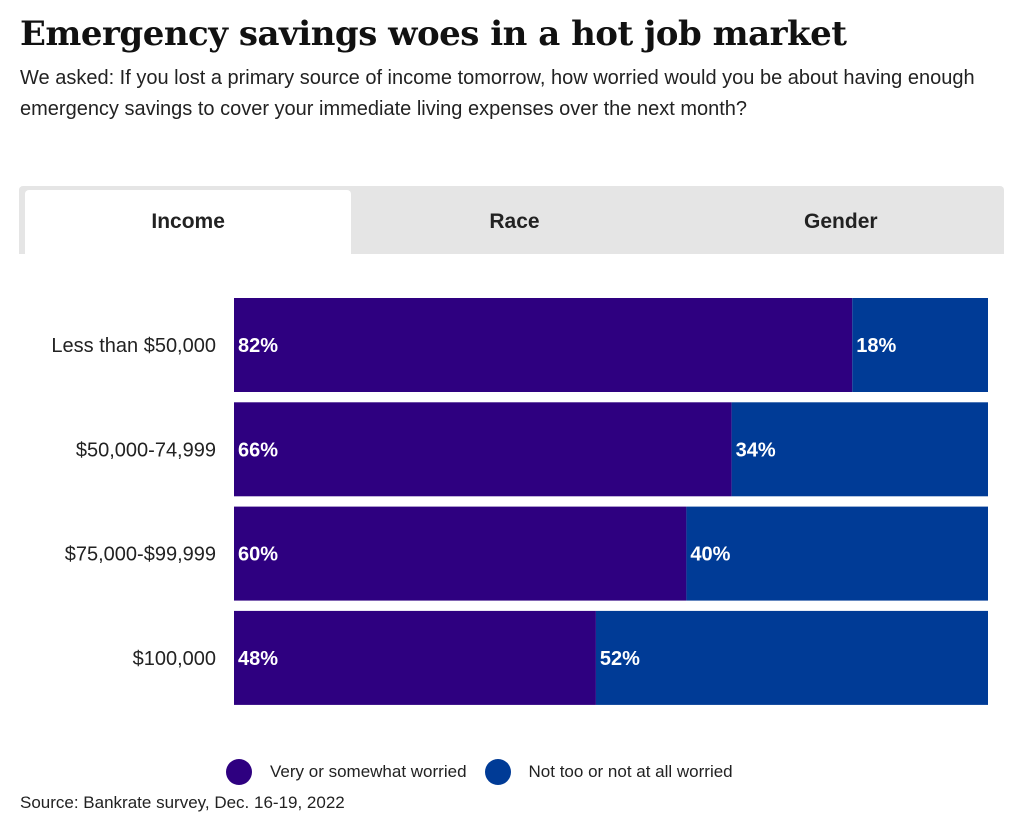 The width and height of the screenshot is (1024, 828). What do you see at coordinates (710, 555) in the screenshot?
I see `data-label-not-too-or-not-at-all-worried-row-3: 40%` at bounding box center [710, 555].